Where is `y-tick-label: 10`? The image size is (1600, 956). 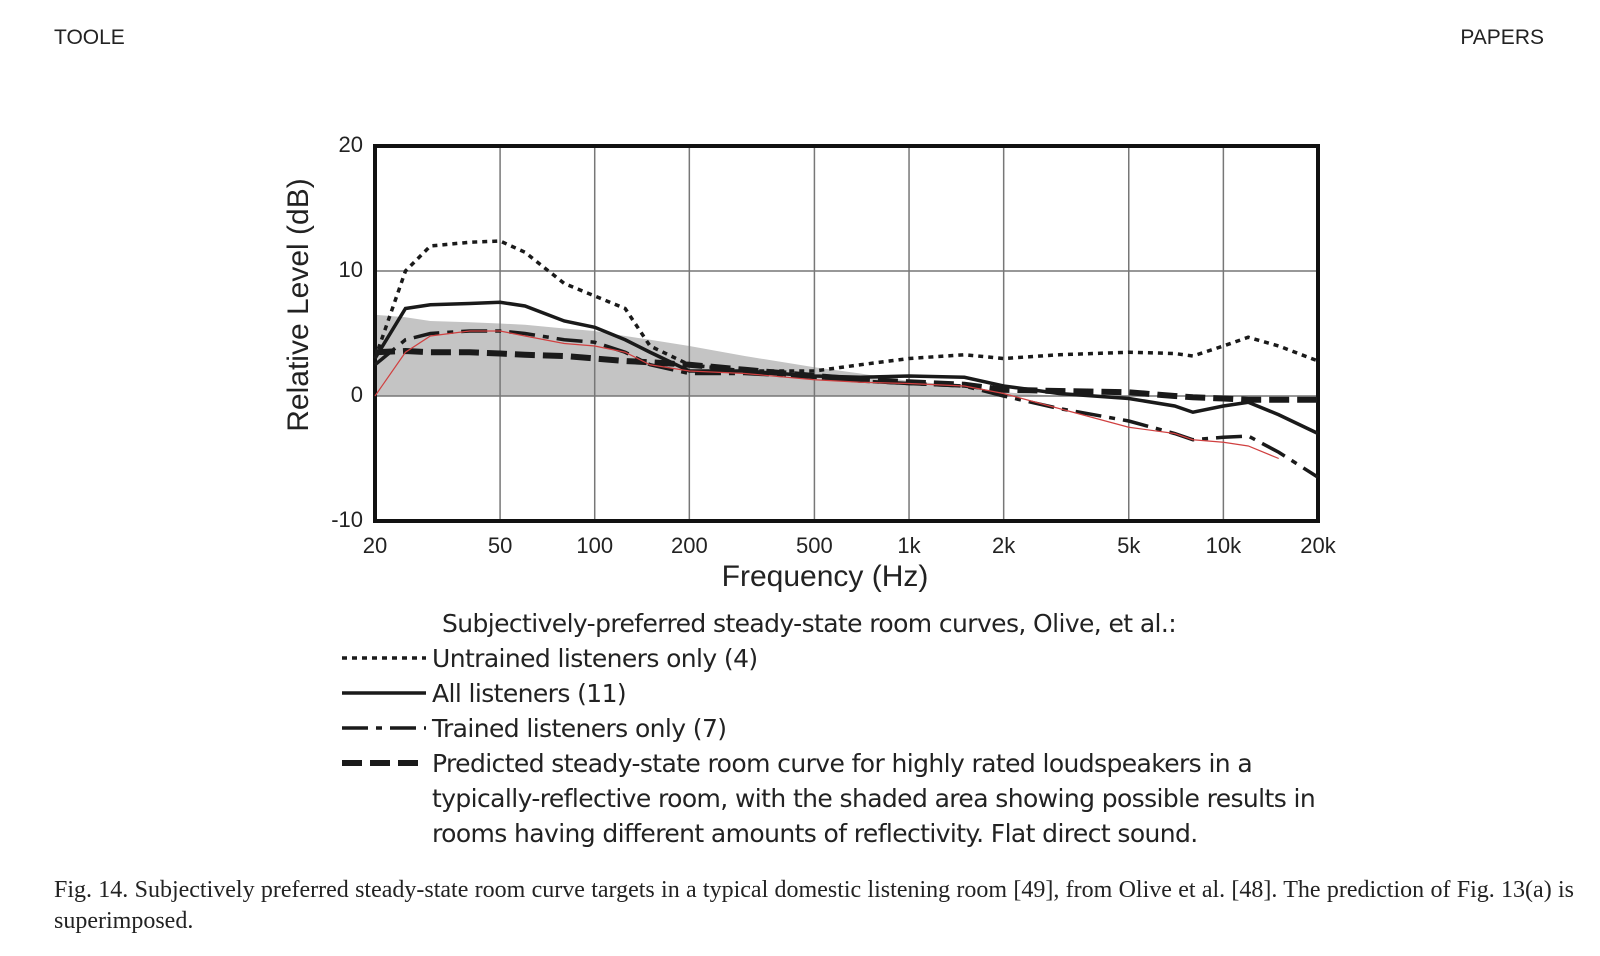 y-tick-label: 10 is located at coordinates (351, 269).